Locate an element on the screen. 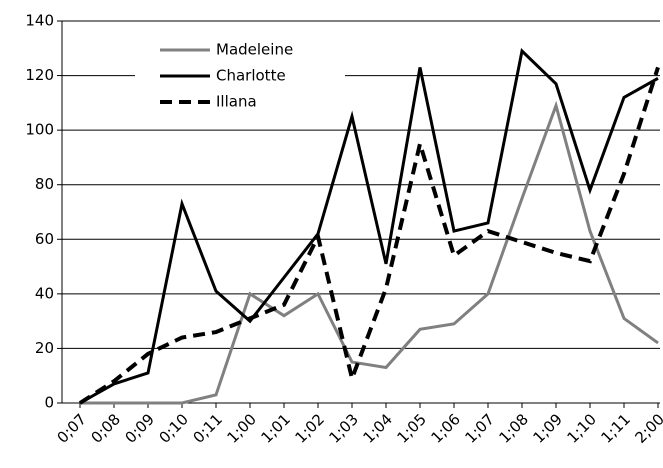  y-tick-label: 100 is located at coordinates (39, 130).